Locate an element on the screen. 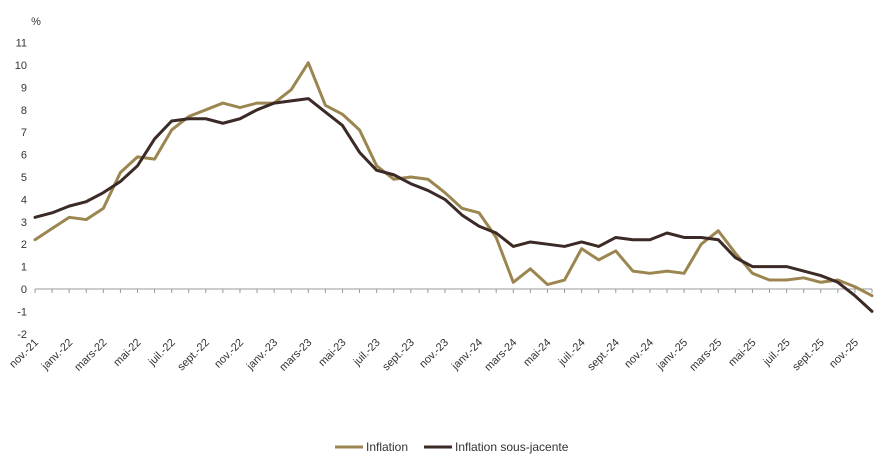 Image resolution: width=890 pixels, height=458 pixels. x-tick-label: janv.-25 is located at coordinates (672, 355).